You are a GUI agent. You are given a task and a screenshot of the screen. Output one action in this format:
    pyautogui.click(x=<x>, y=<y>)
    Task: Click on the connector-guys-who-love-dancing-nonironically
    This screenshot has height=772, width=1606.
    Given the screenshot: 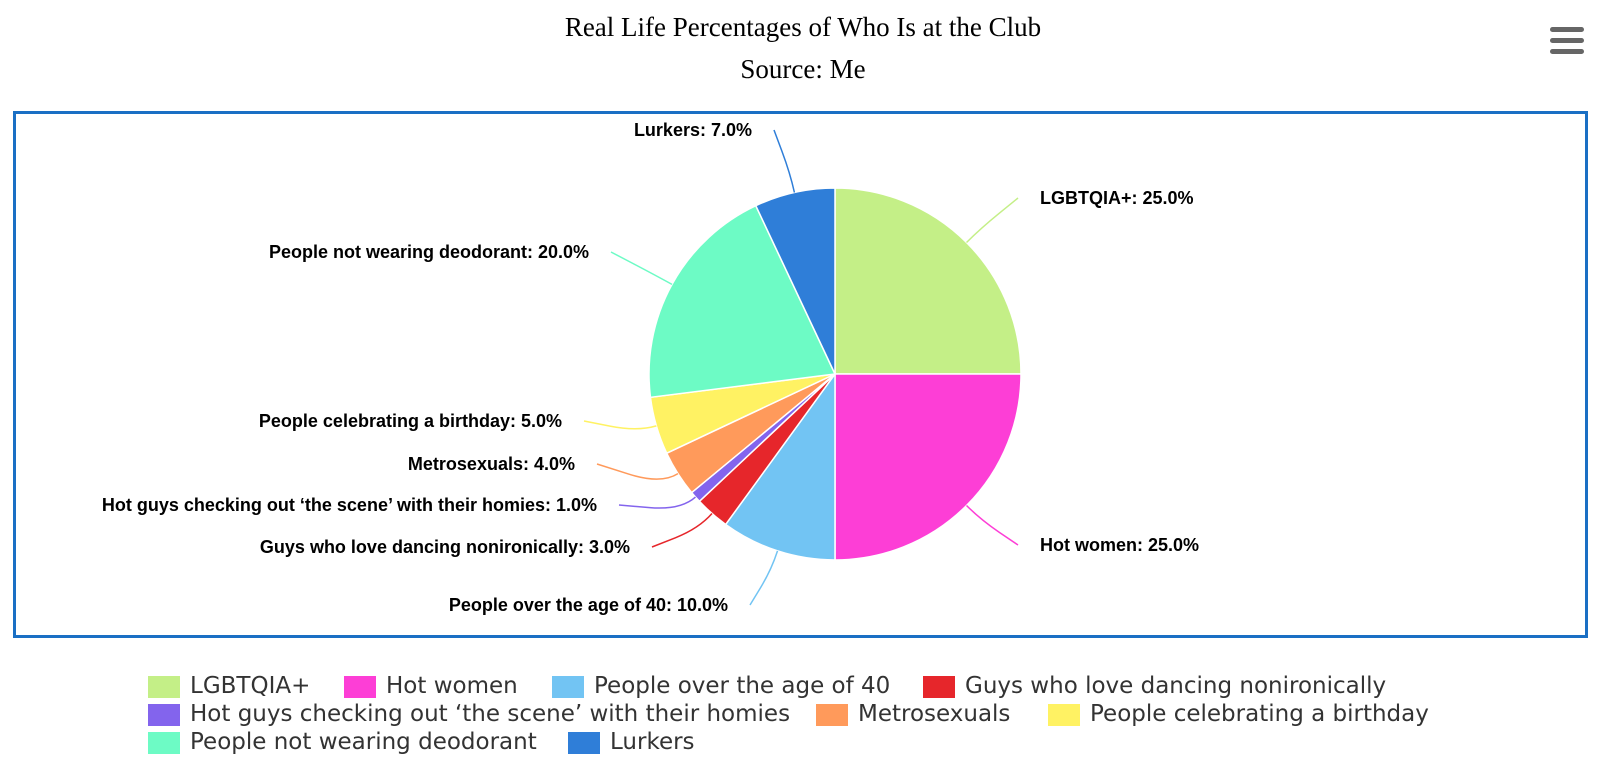 What is the action you would take?
    pyautogui.click(x=682, y=530)
    